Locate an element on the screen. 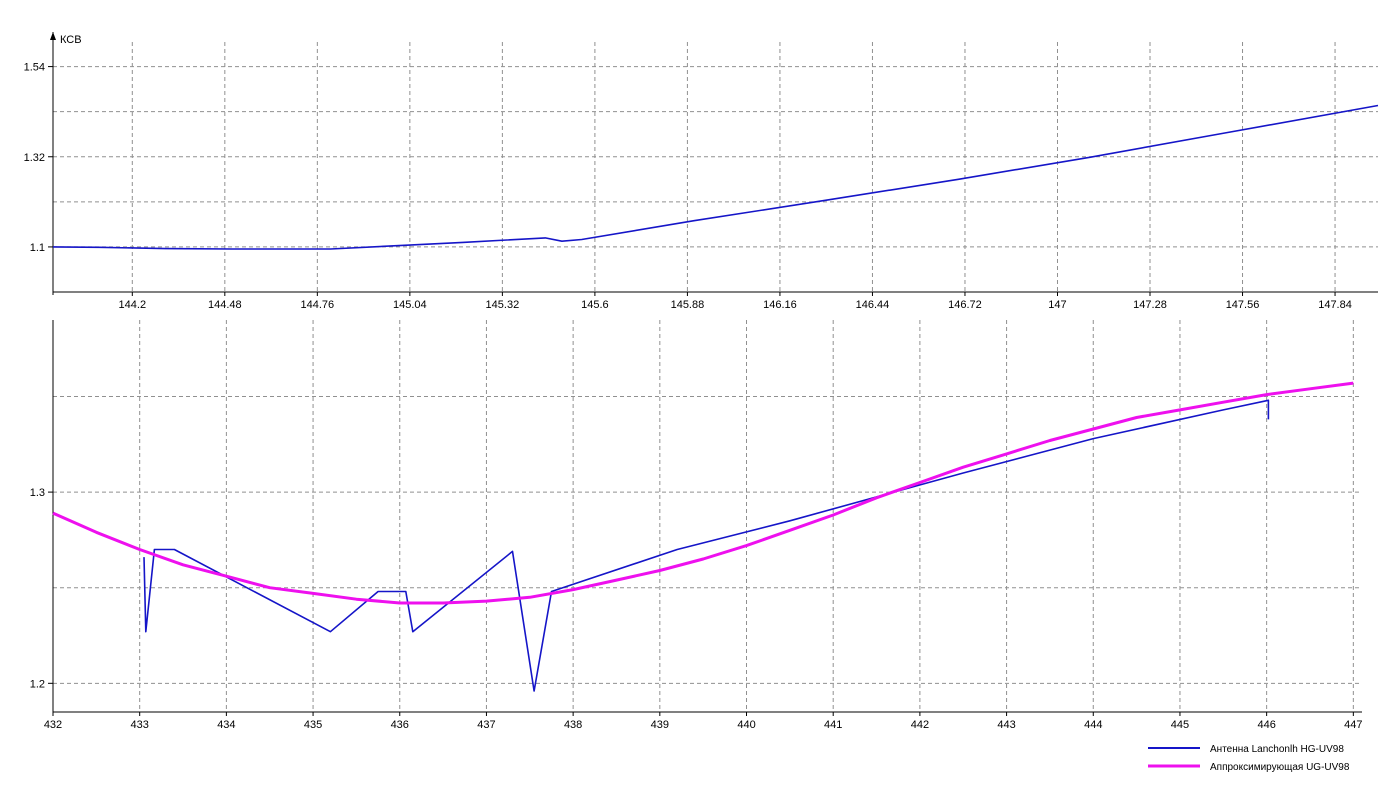 The image size is (1380, 789). x-tick-label: 436 is located at coordinates (400, 725).